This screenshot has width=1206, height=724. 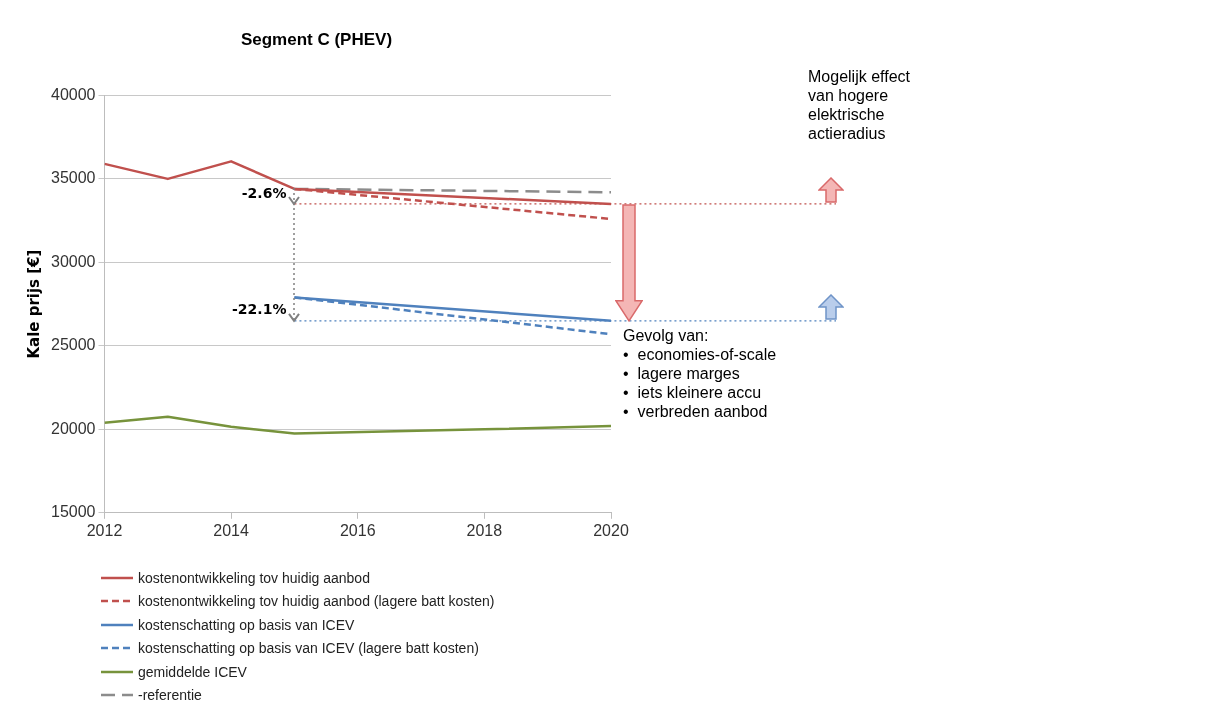 I want to click on chart-title: Segment C (PHEV), so click(x=316, y=39).